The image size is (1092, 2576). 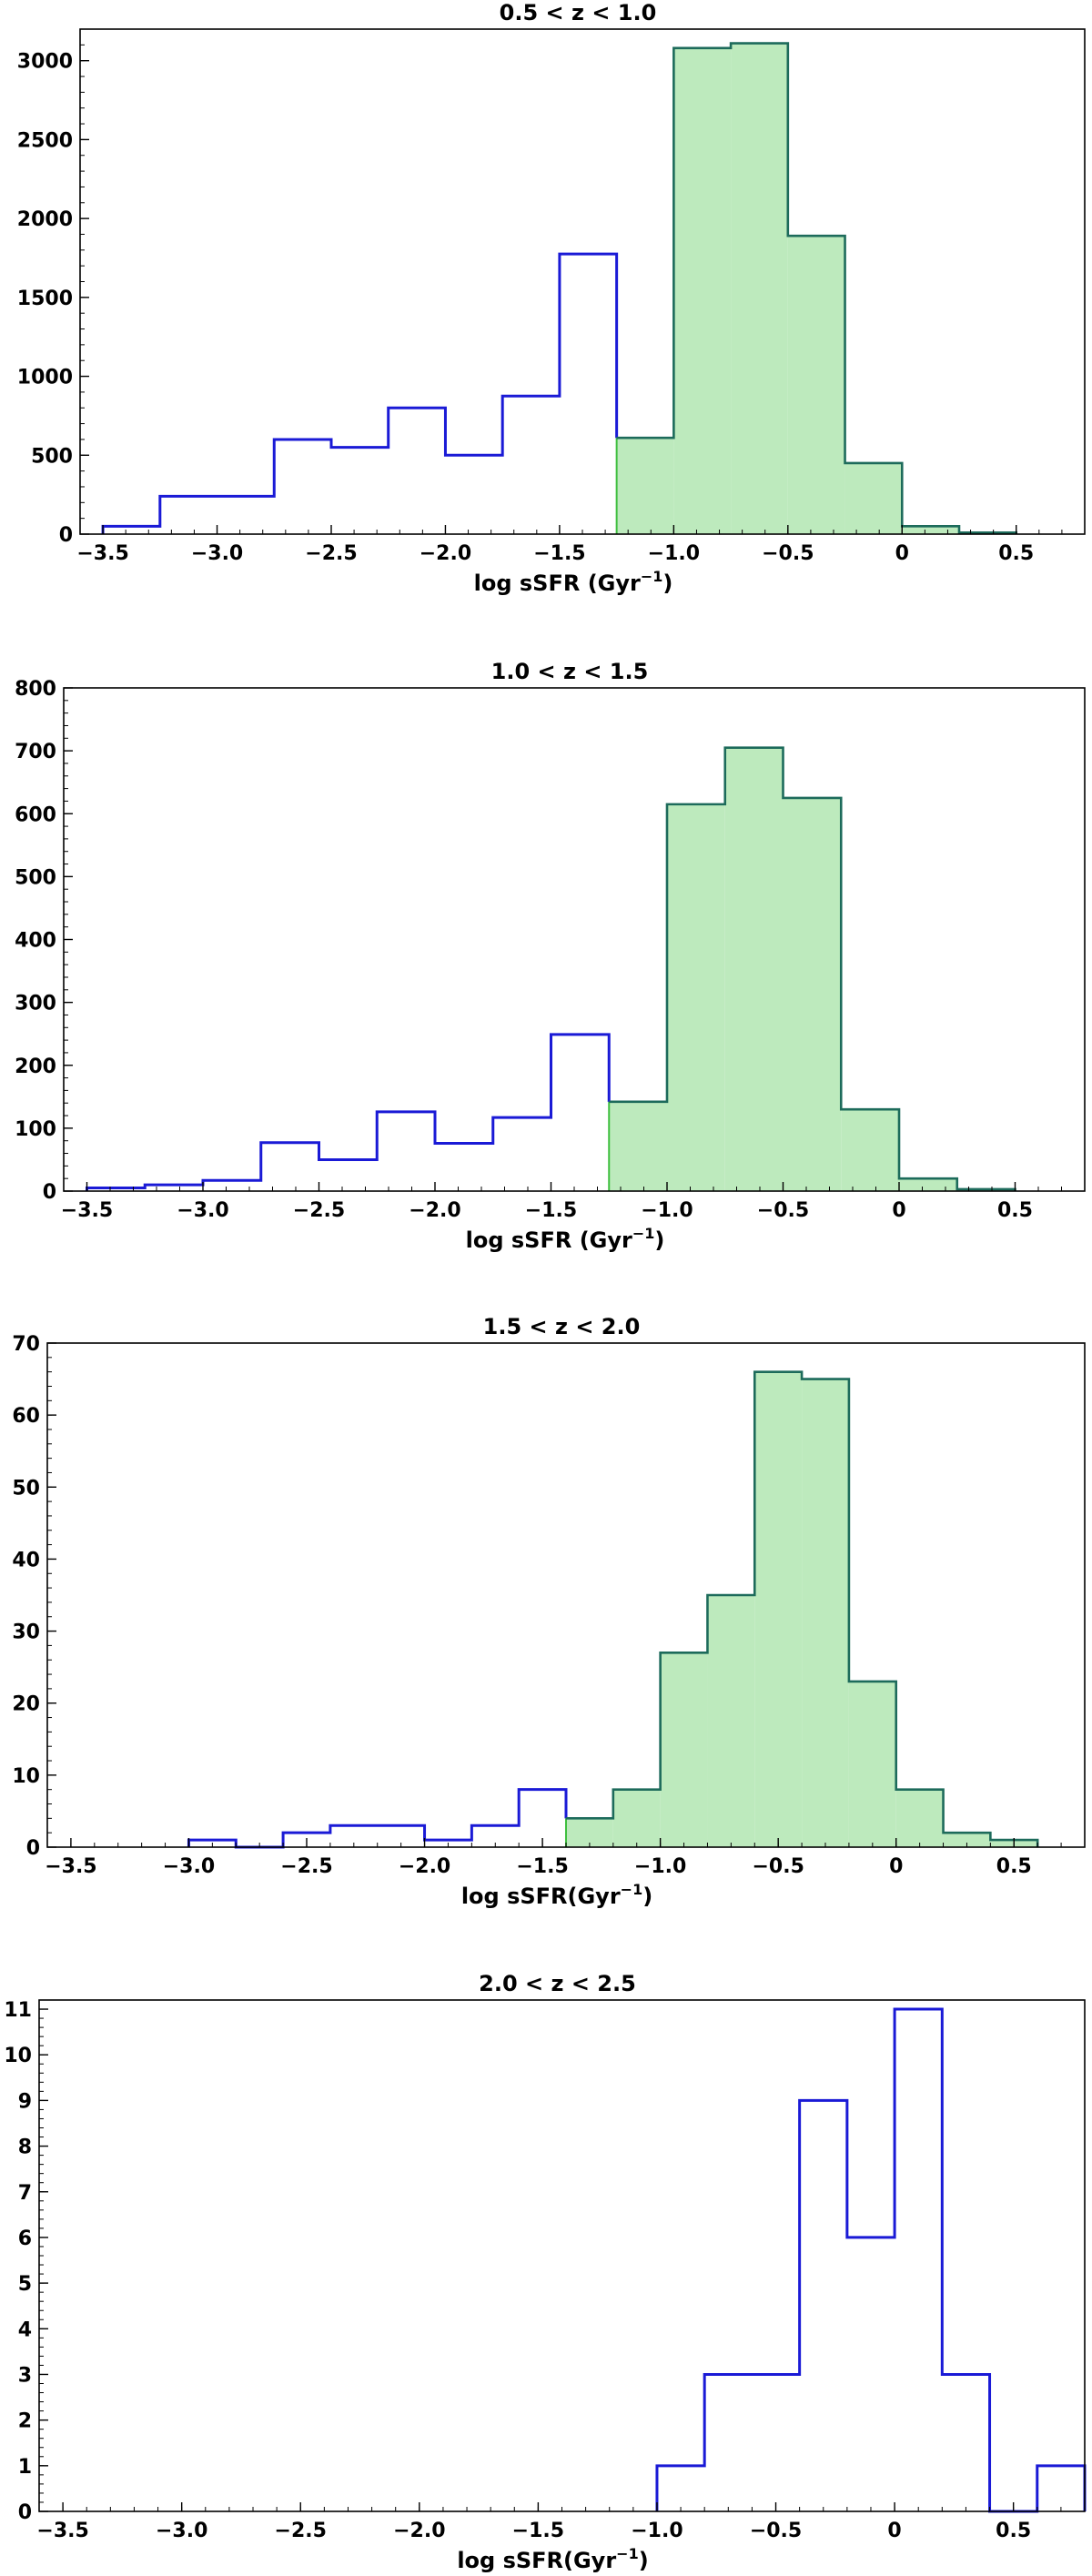 I want to click on panel-title: 1.0 < z < 1.5, so click(x=570, y=671).